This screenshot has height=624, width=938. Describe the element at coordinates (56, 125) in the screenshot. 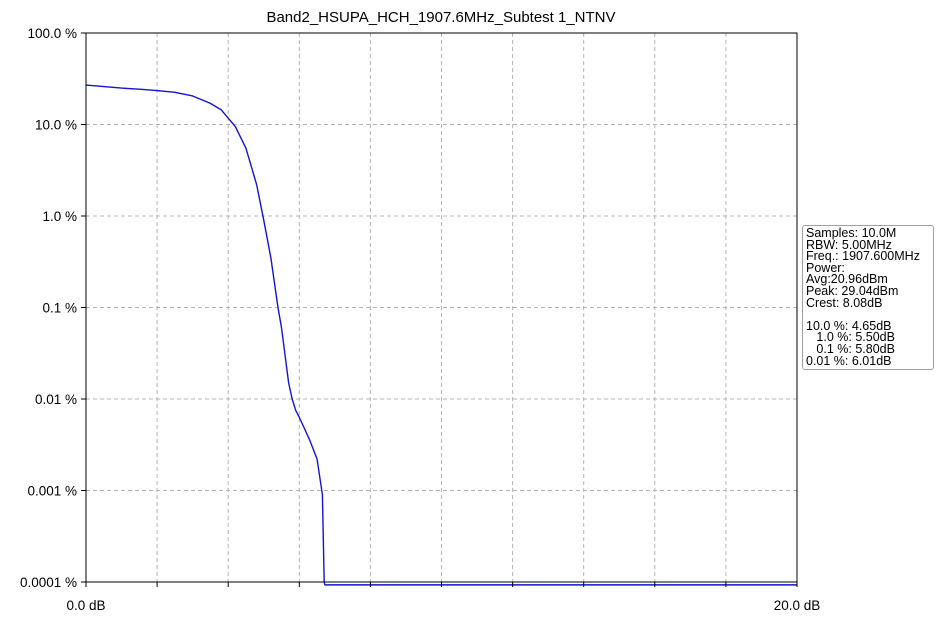

I see `y-tick-label: 10.0 %` at that location.